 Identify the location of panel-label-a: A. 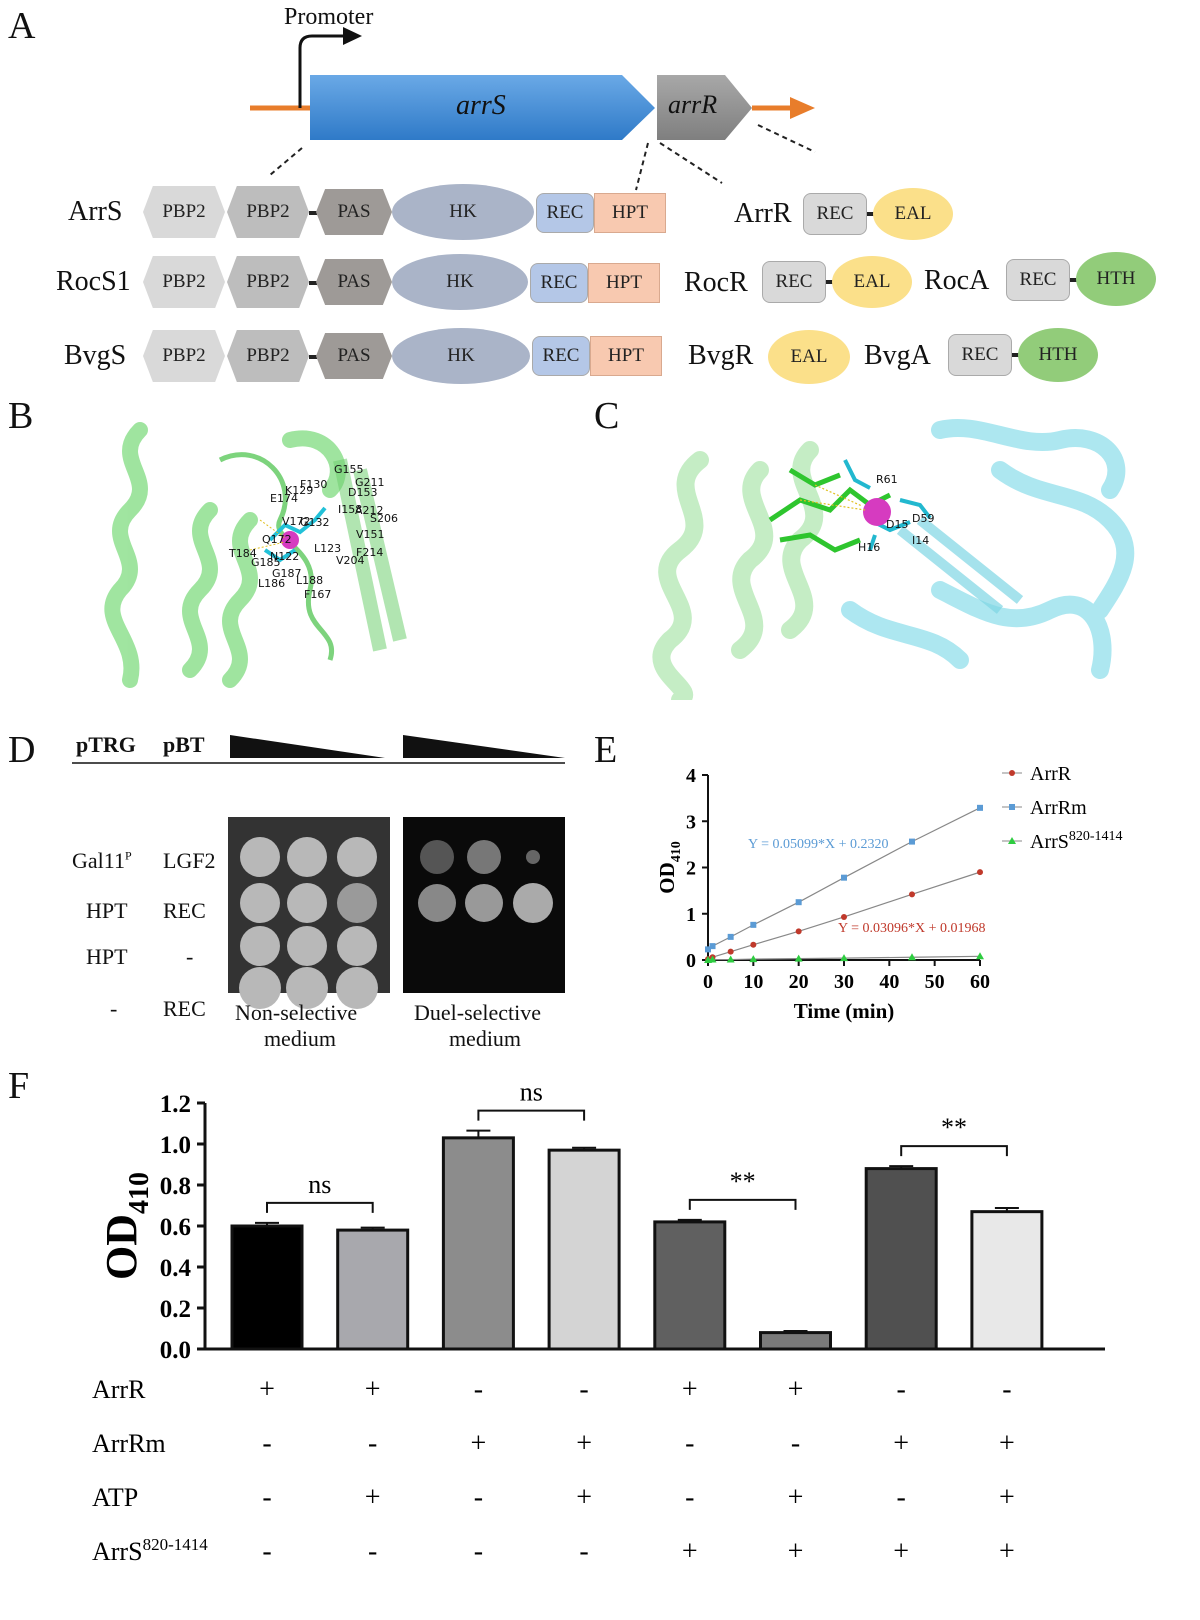
(22, 26).